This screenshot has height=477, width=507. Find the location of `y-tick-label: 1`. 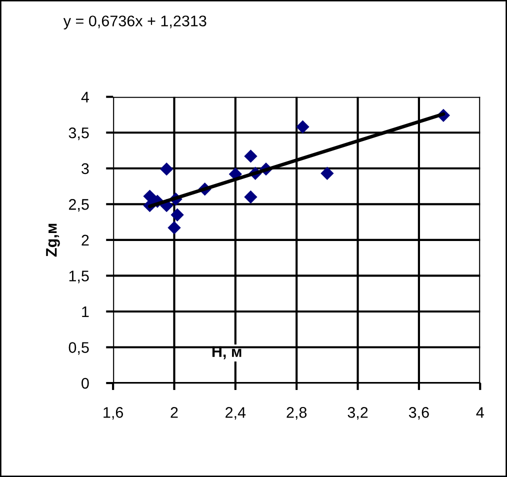

y-tick-label: 1 is located at coordinates (85, 312).